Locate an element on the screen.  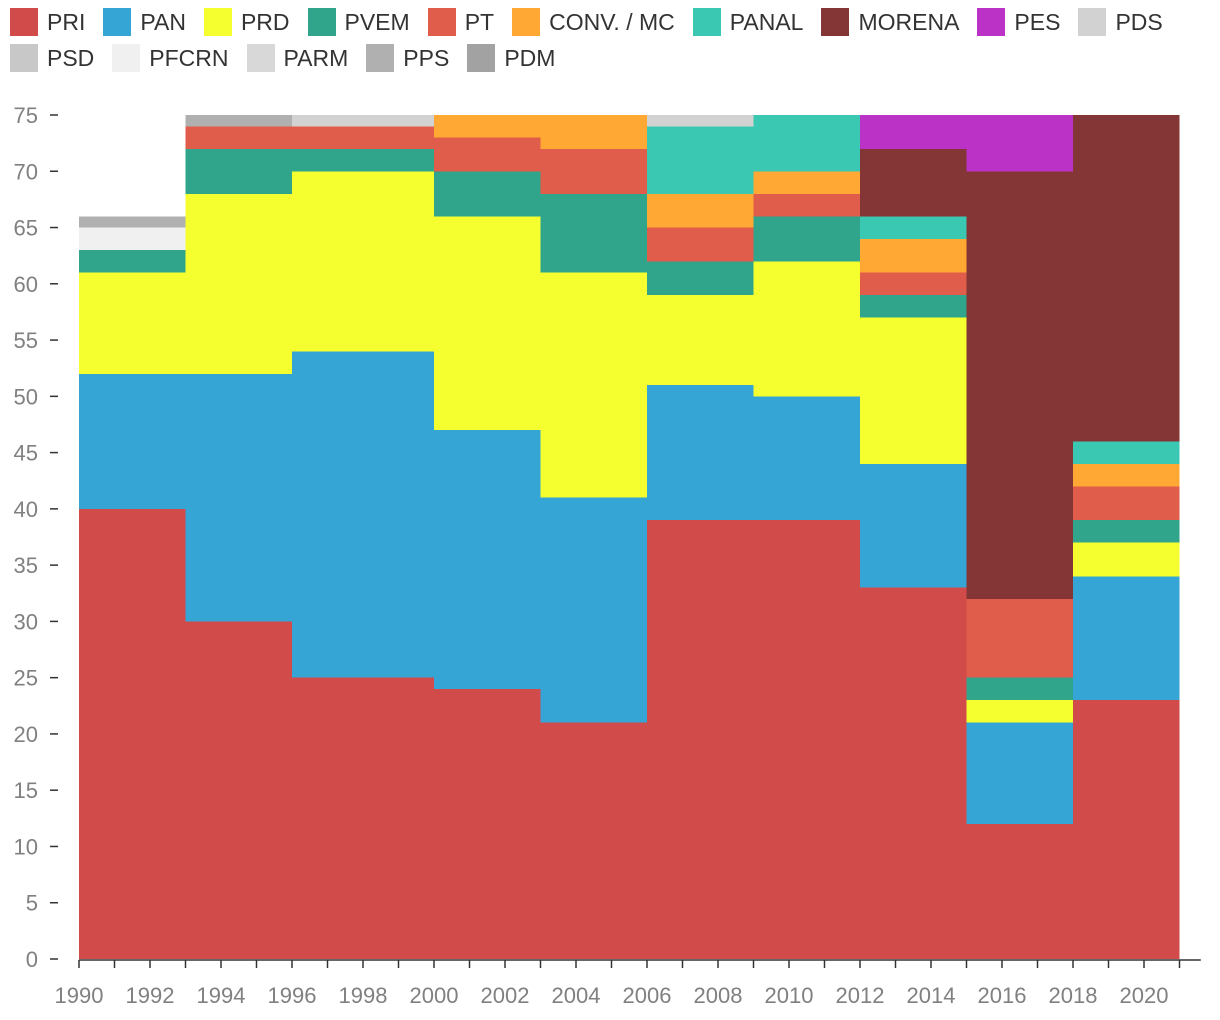
area-segment-pan-2009 is located at coordinates (806, 458).